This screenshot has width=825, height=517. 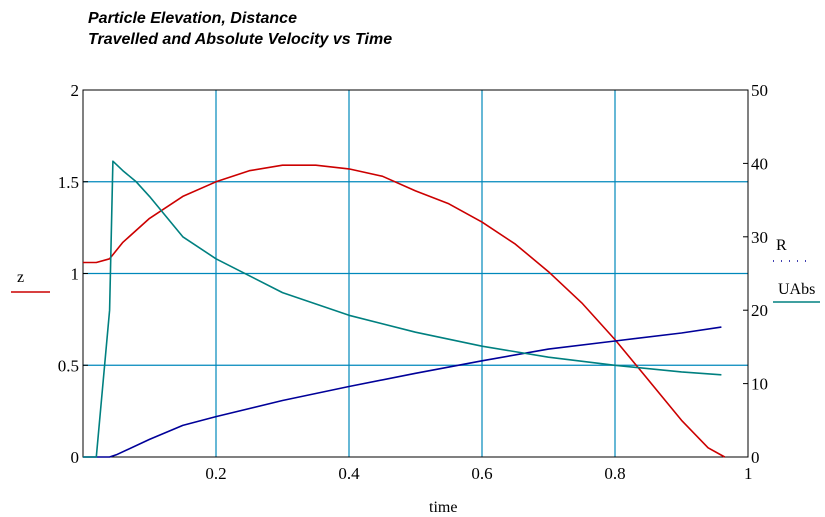 What do you see at coordinates (75, 90) in the screenshot?
I see `y-left-tick-label-4: 2` at bounding box center [75, 90].